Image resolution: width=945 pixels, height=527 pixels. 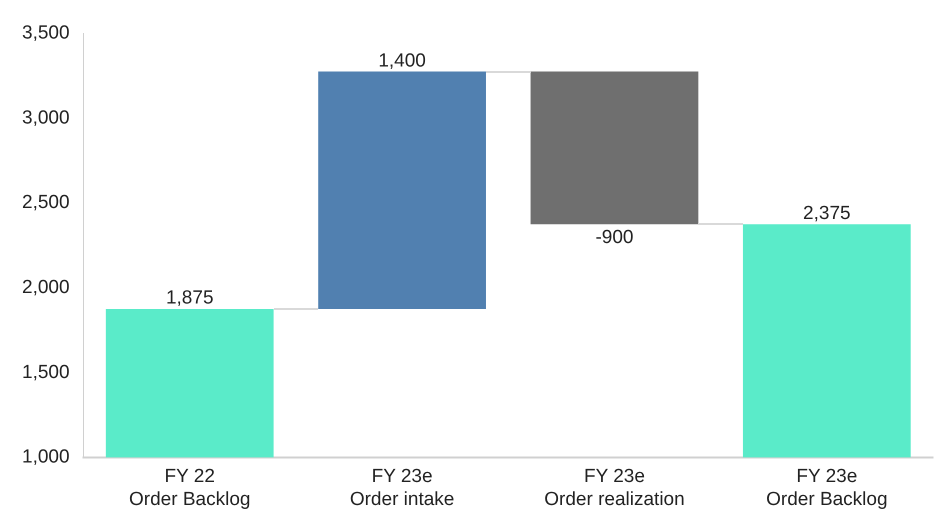 What do you see at coordinates (614, 488) in the screenshot?
I see `x-tick-label: FY 23e Order realization` at bounding box center [614, 488].